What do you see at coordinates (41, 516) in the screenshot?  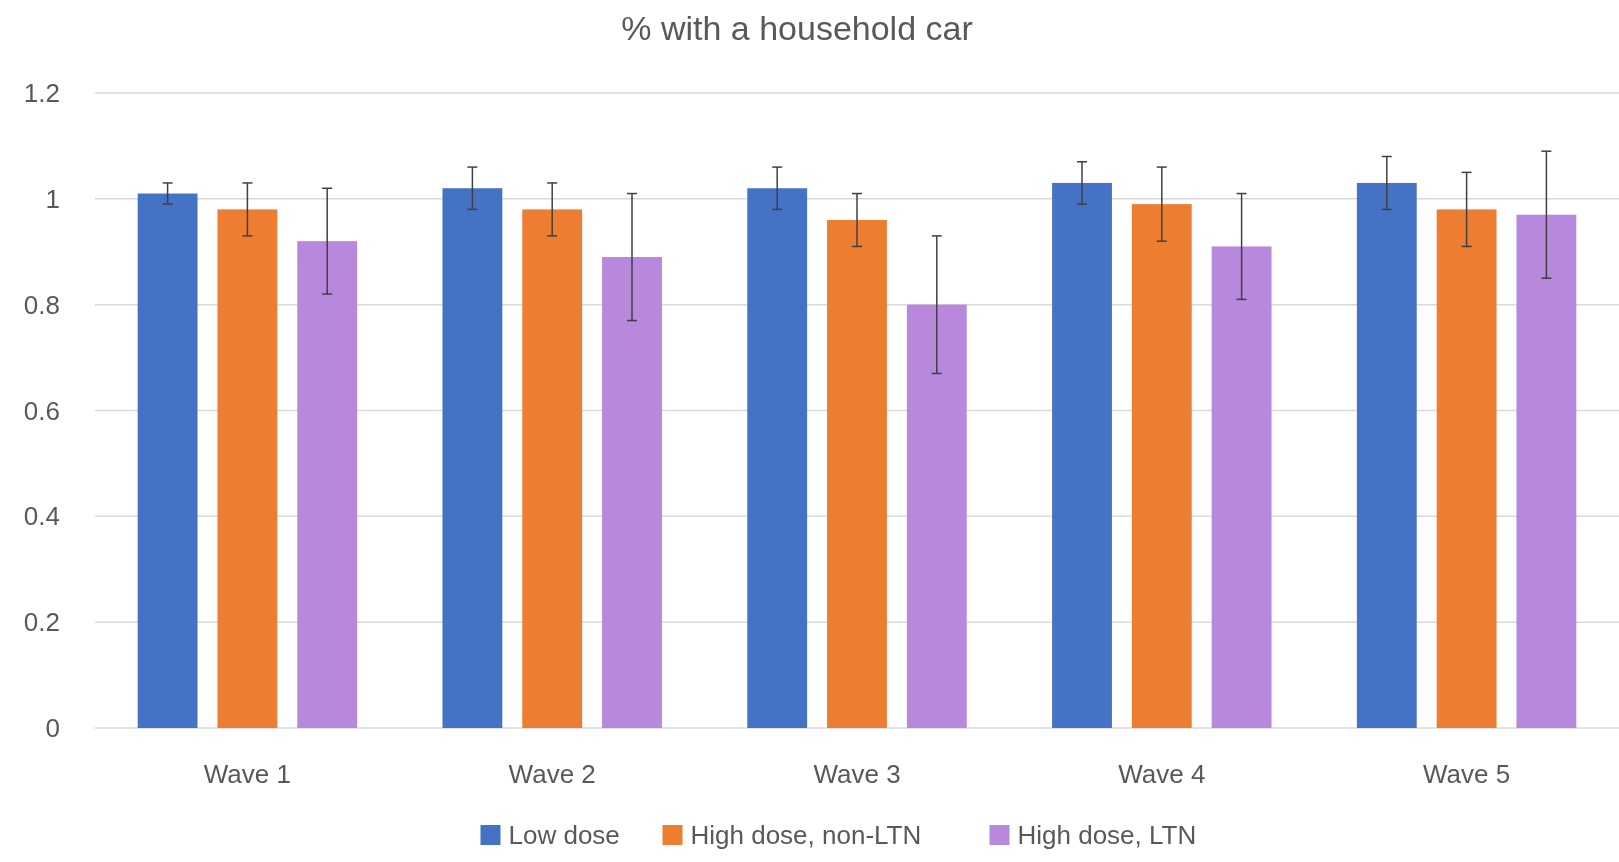 I see `y-tick-label: 0.4` at bounding box center [41, 516].